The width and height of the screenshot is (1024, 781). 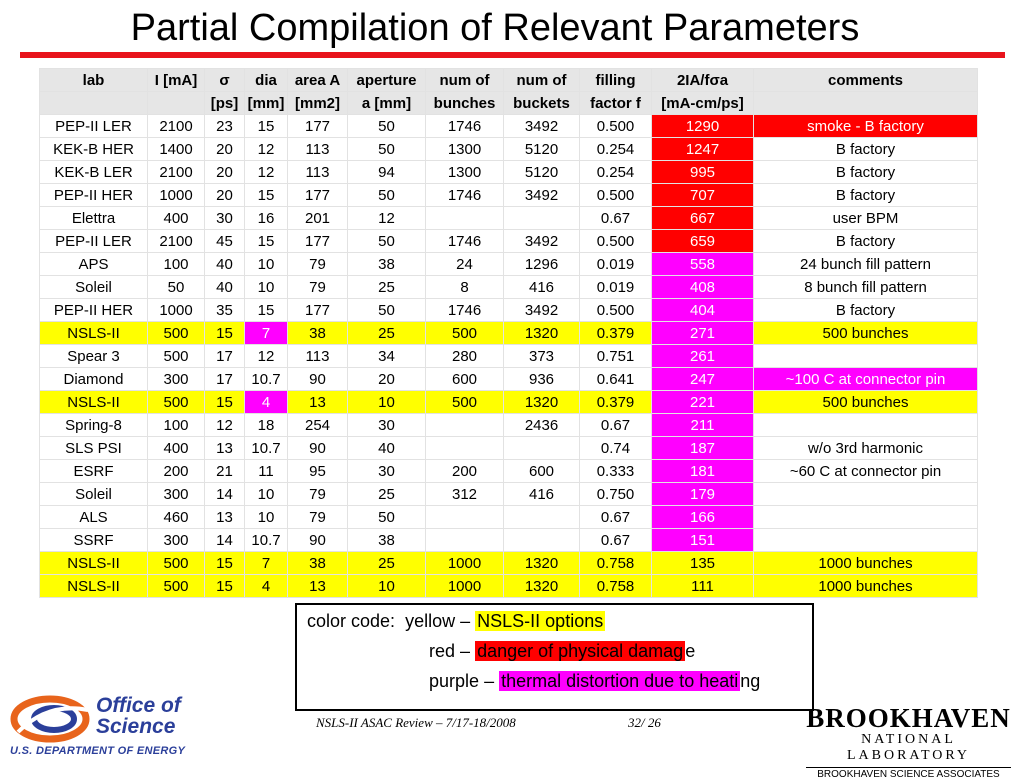 What do you see at coordinates (702, 195) in the screenshot?
I see `table-cell: 707` at bounding box center [702, 195].